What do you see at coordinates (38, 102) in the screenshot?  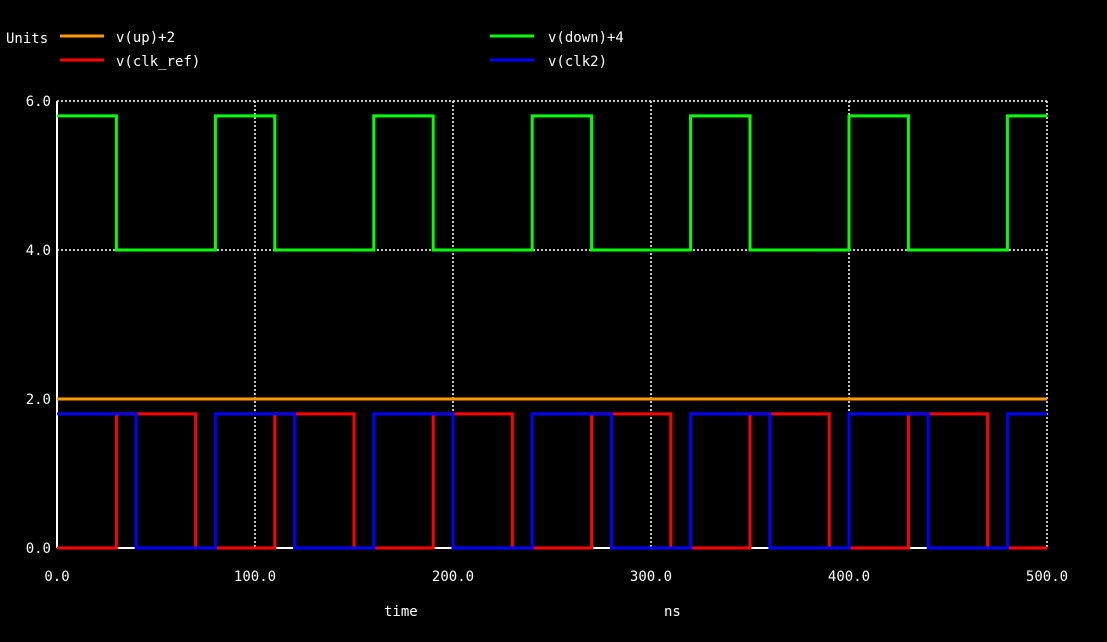 I see `y-tick-label: 6.0` at bounding box center [38, 102].